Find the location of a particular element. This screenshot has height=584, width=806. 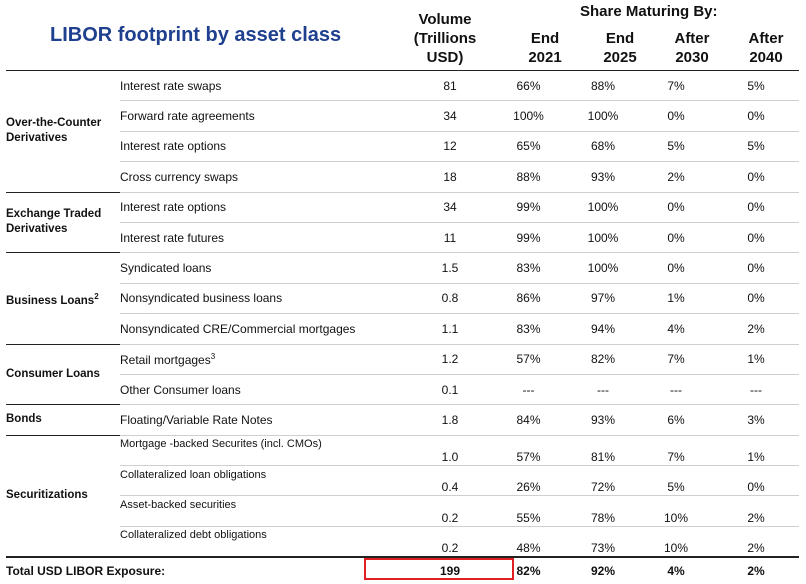

table-row: Forward rate agreements 34 100% 100% 0% 0% is located at coordinates (402, 116).